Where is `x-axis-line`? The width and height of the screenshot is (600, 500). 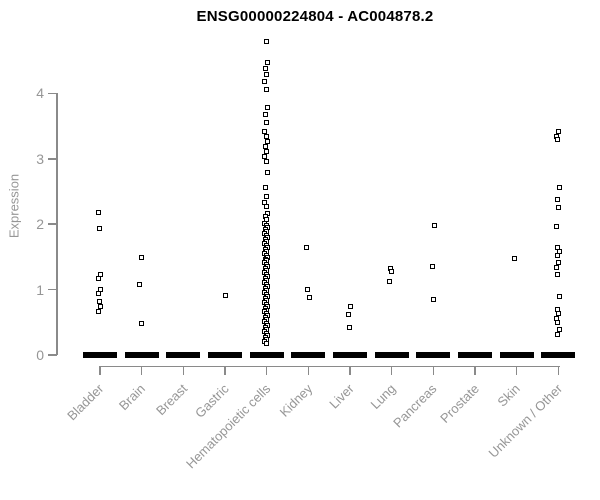
x-axis-line is located at coordinates (329, 366).